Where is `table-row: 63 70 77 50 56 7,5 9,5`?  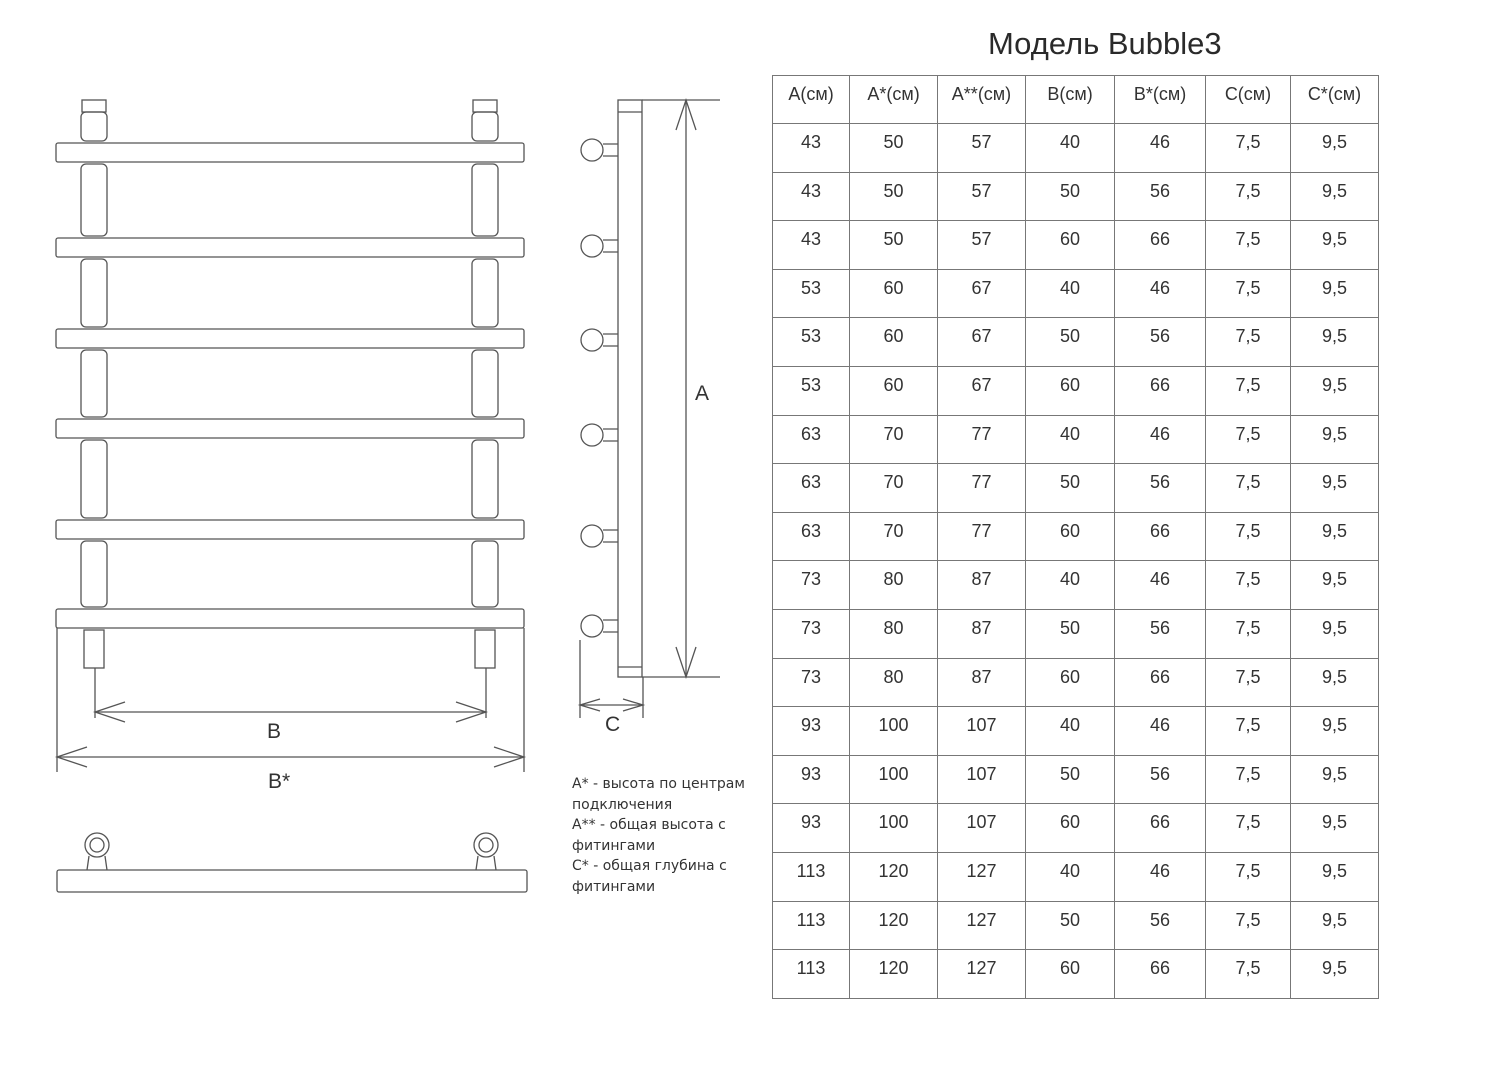
table-row: 63 70 77 50 56 7,5 9,5 is located at coordinates (1075, 488).